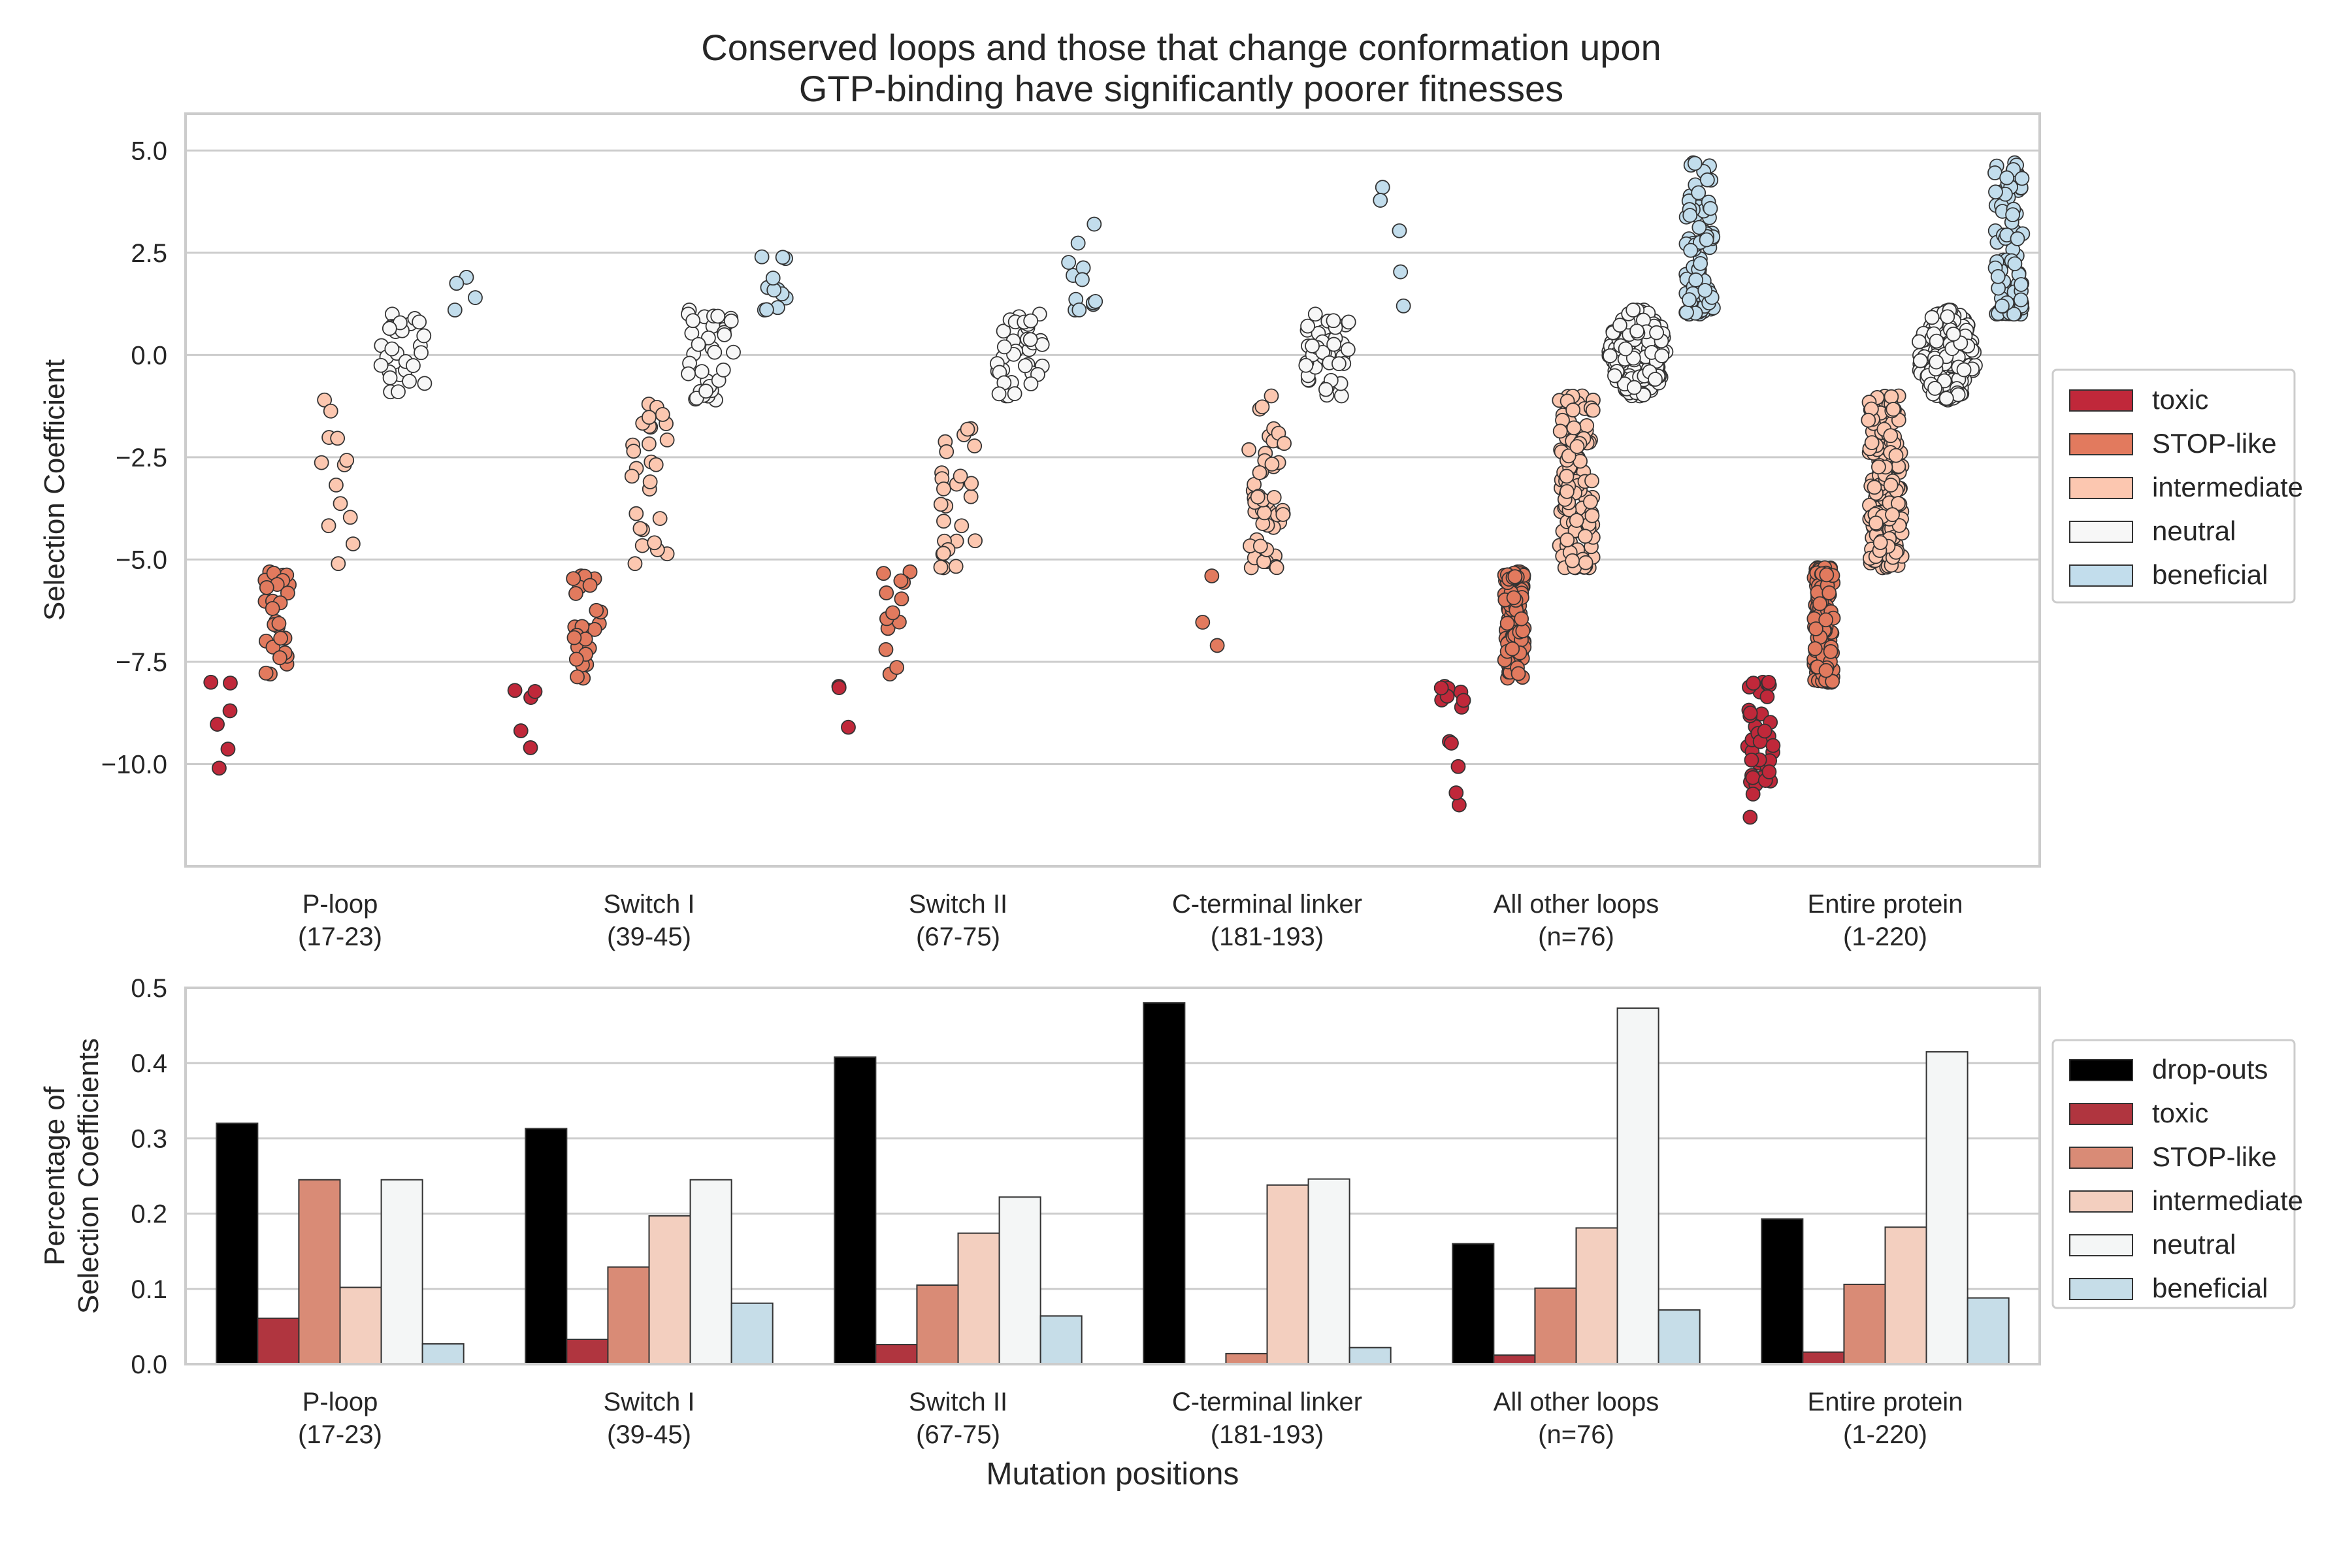 Image resolution: width=2352 pixels, height=1568 pixels. What do you see at coordinates (2210, 574) in the screenshot?
I see `strip-legend-label-beneficial: beneficial` at bounding box center [2210, 574].